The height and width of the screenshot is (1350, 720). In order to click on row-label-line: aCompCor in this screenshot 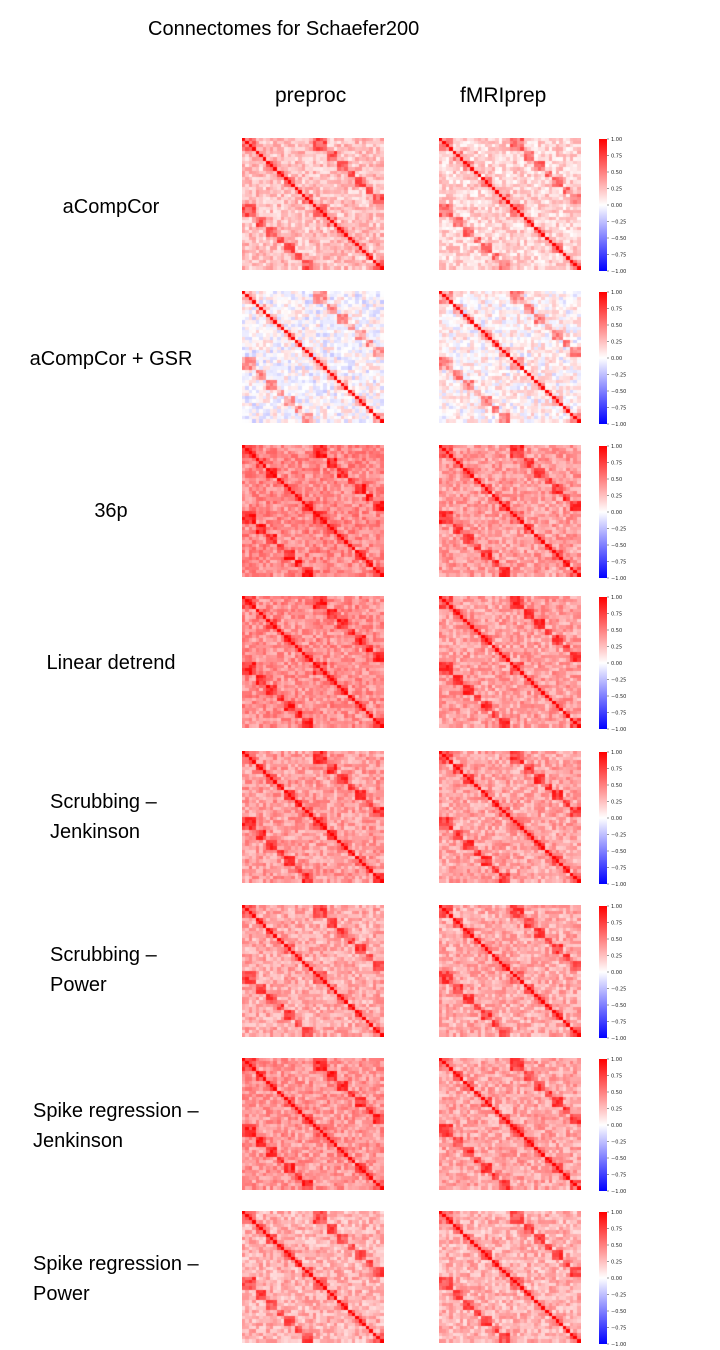, I will do `click(111, 207)`.